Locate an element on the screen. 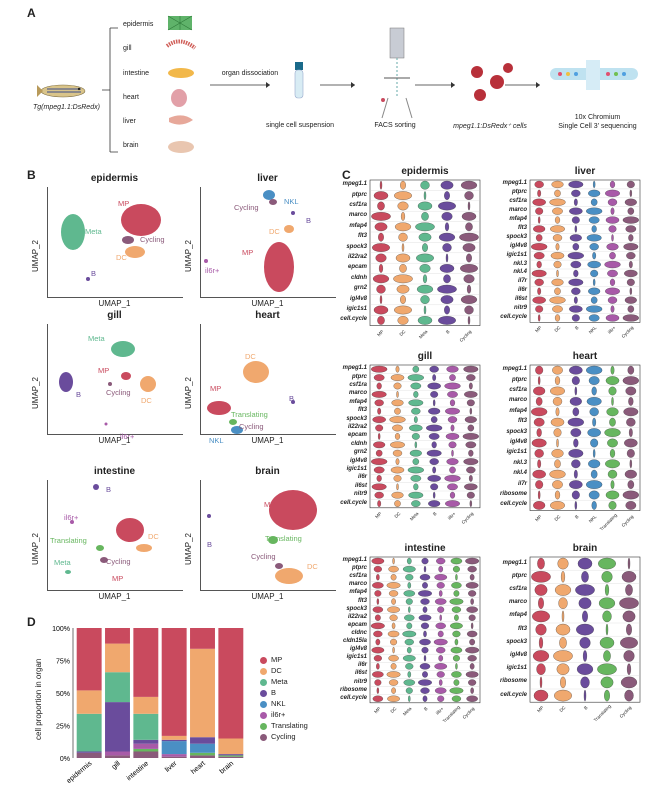 This screenshot has width=671, height=800. organ-brain: brain is located at coordinates (131, 145).